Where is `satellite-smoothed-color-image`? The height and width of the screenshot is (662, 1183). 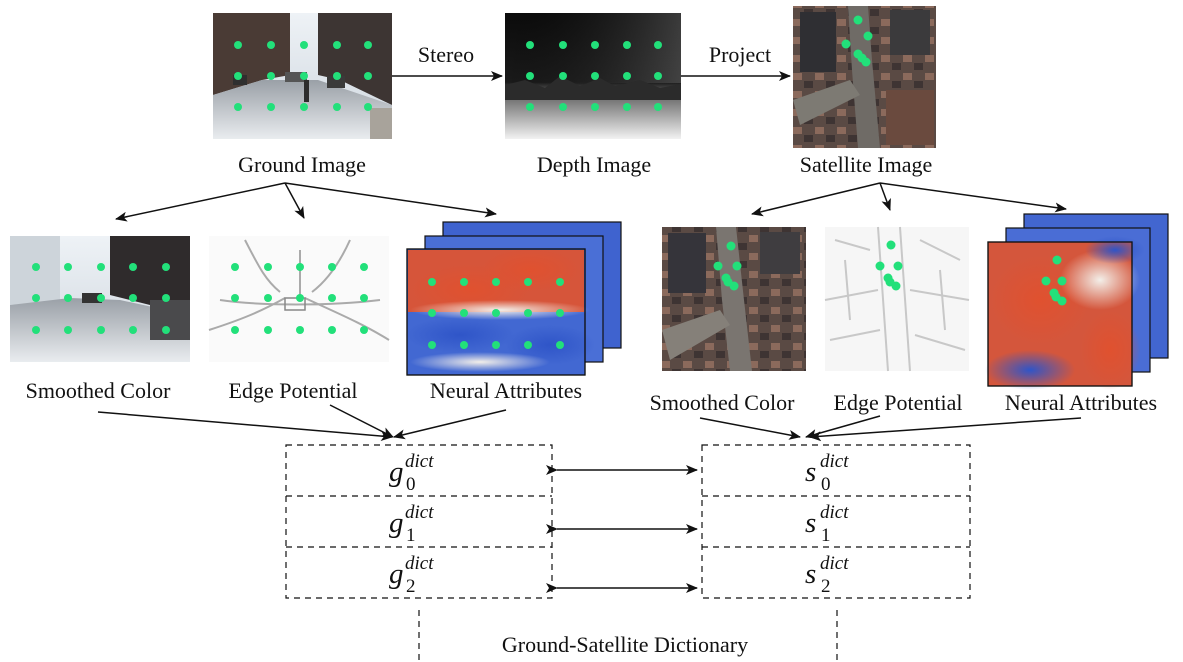 satellite-smoothed-color-image is located at coordinates (734, 299).